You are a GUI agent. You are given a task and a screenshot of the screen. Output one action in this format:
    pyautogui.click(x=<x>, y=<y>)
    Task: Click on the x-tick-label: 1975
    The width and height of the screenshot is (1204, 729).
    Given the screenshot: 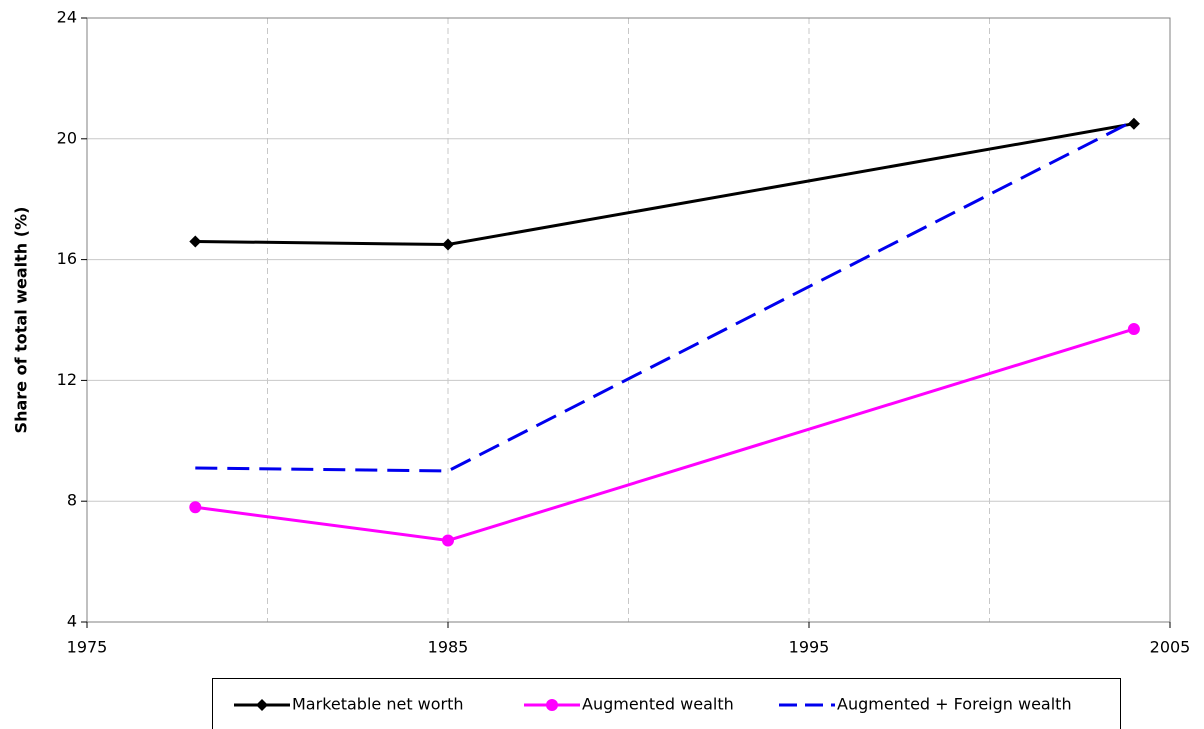 What is the action you would take?
    pyautogui.click(x=87, y=647)
    